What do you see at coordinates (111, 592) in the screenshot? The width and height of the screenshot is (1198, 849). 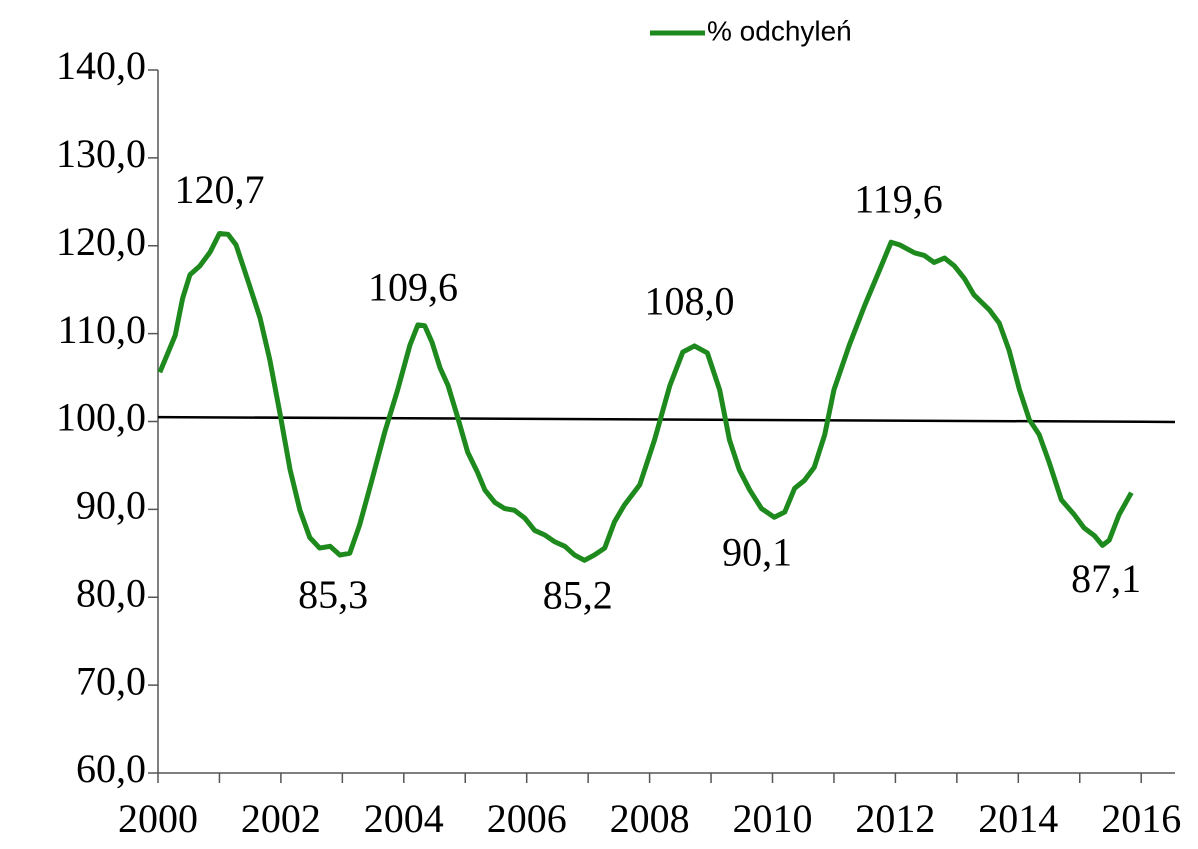 I see `y-tick-label: 80,0` at bounding box center [111, 592].